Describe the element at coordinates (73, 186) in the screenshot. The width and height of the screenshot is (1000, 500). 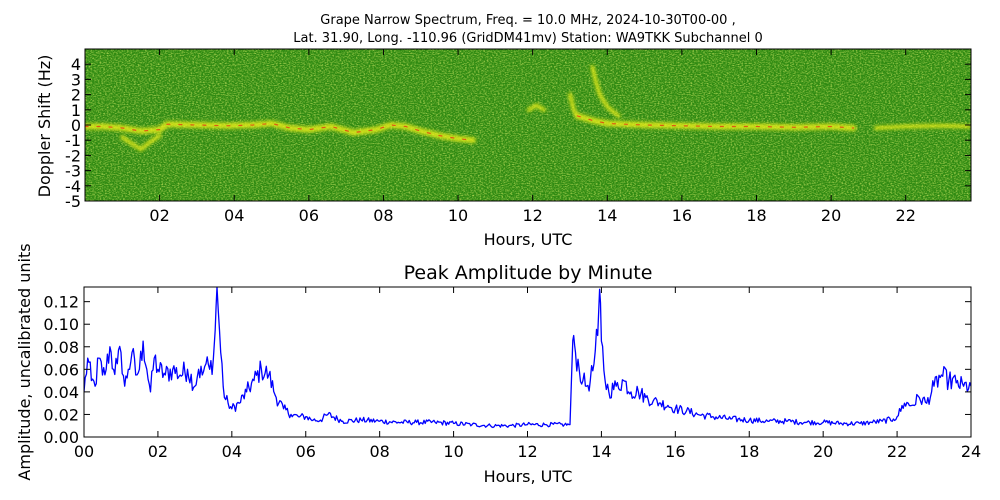
I see `y-tick-label: -4` at that location.